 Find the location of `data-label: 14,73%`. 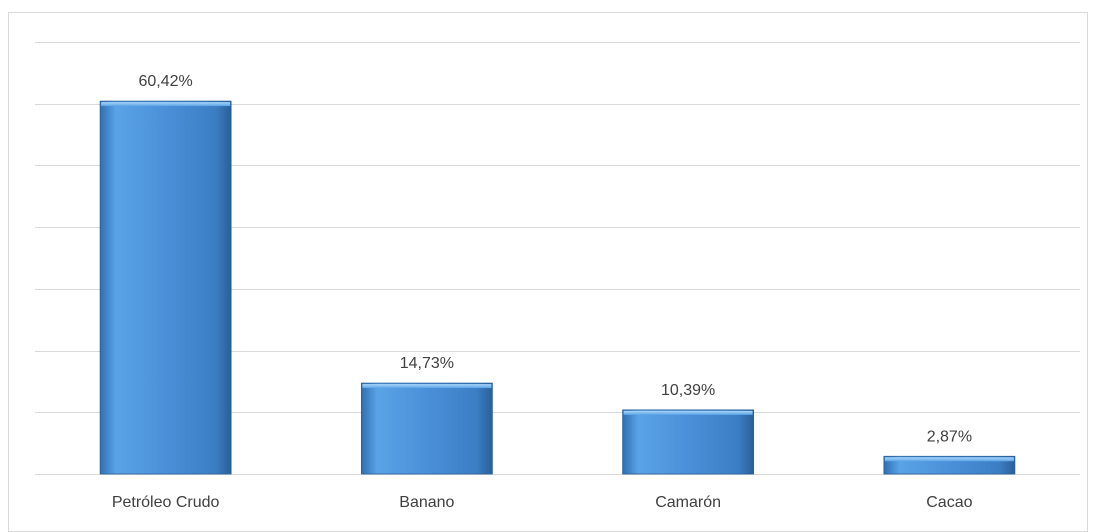

data-label: 14,73% is located at coordinates (427, 363).